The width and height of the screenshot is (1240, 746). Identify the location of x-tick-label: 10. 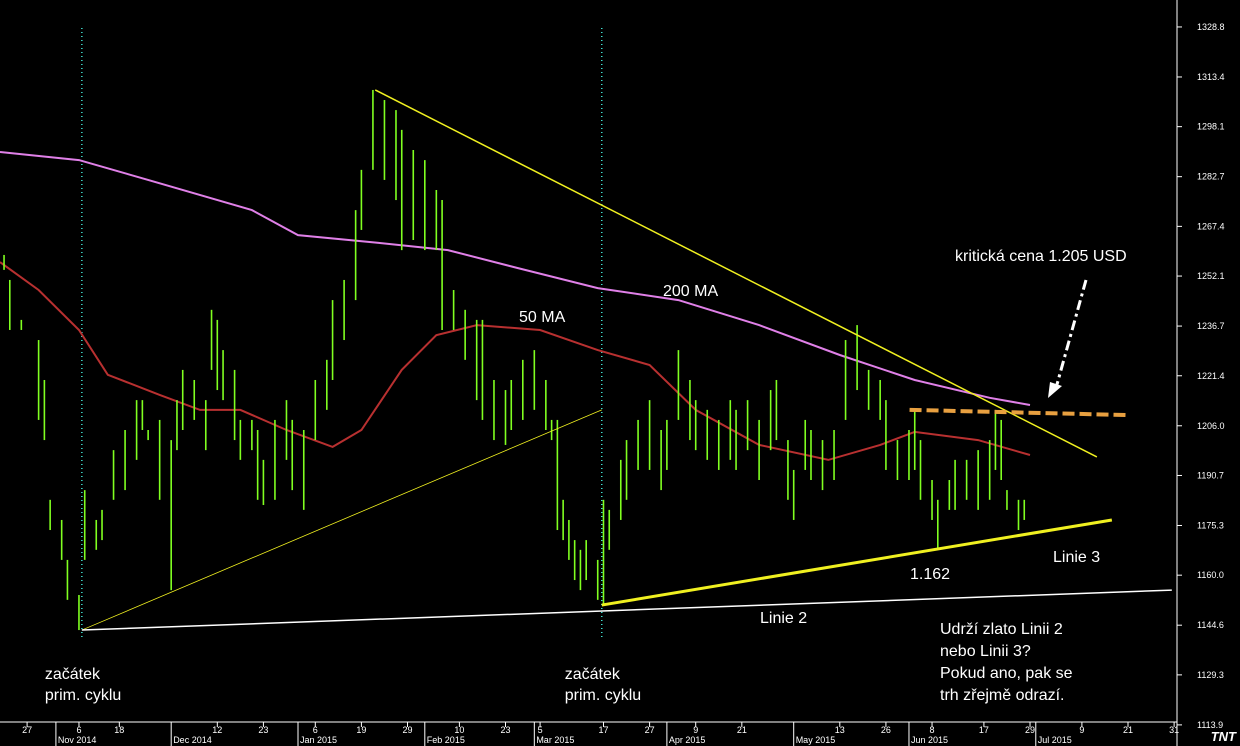
(459, 730).